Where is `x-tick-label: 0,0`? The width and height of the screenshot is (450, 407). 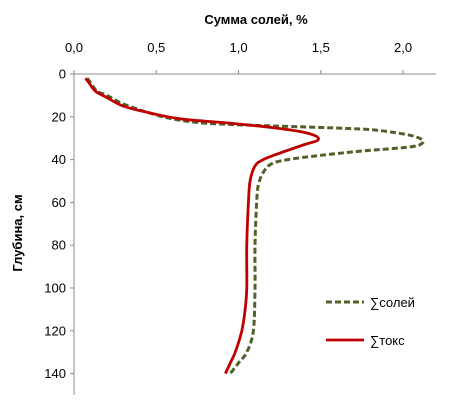 x-tick-label: 0,0 is located at coordinates (74, 47).